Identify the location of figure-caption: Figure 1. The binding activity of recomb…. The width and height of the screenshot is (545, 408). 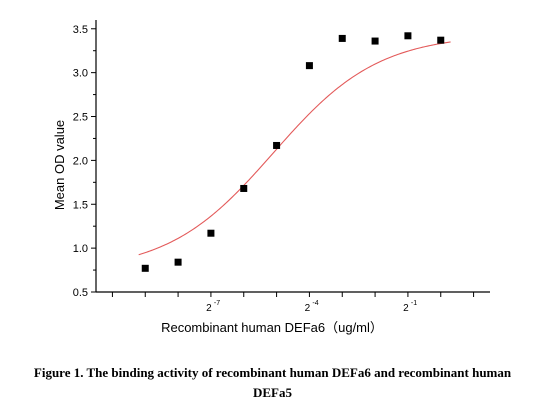
(272, 383).